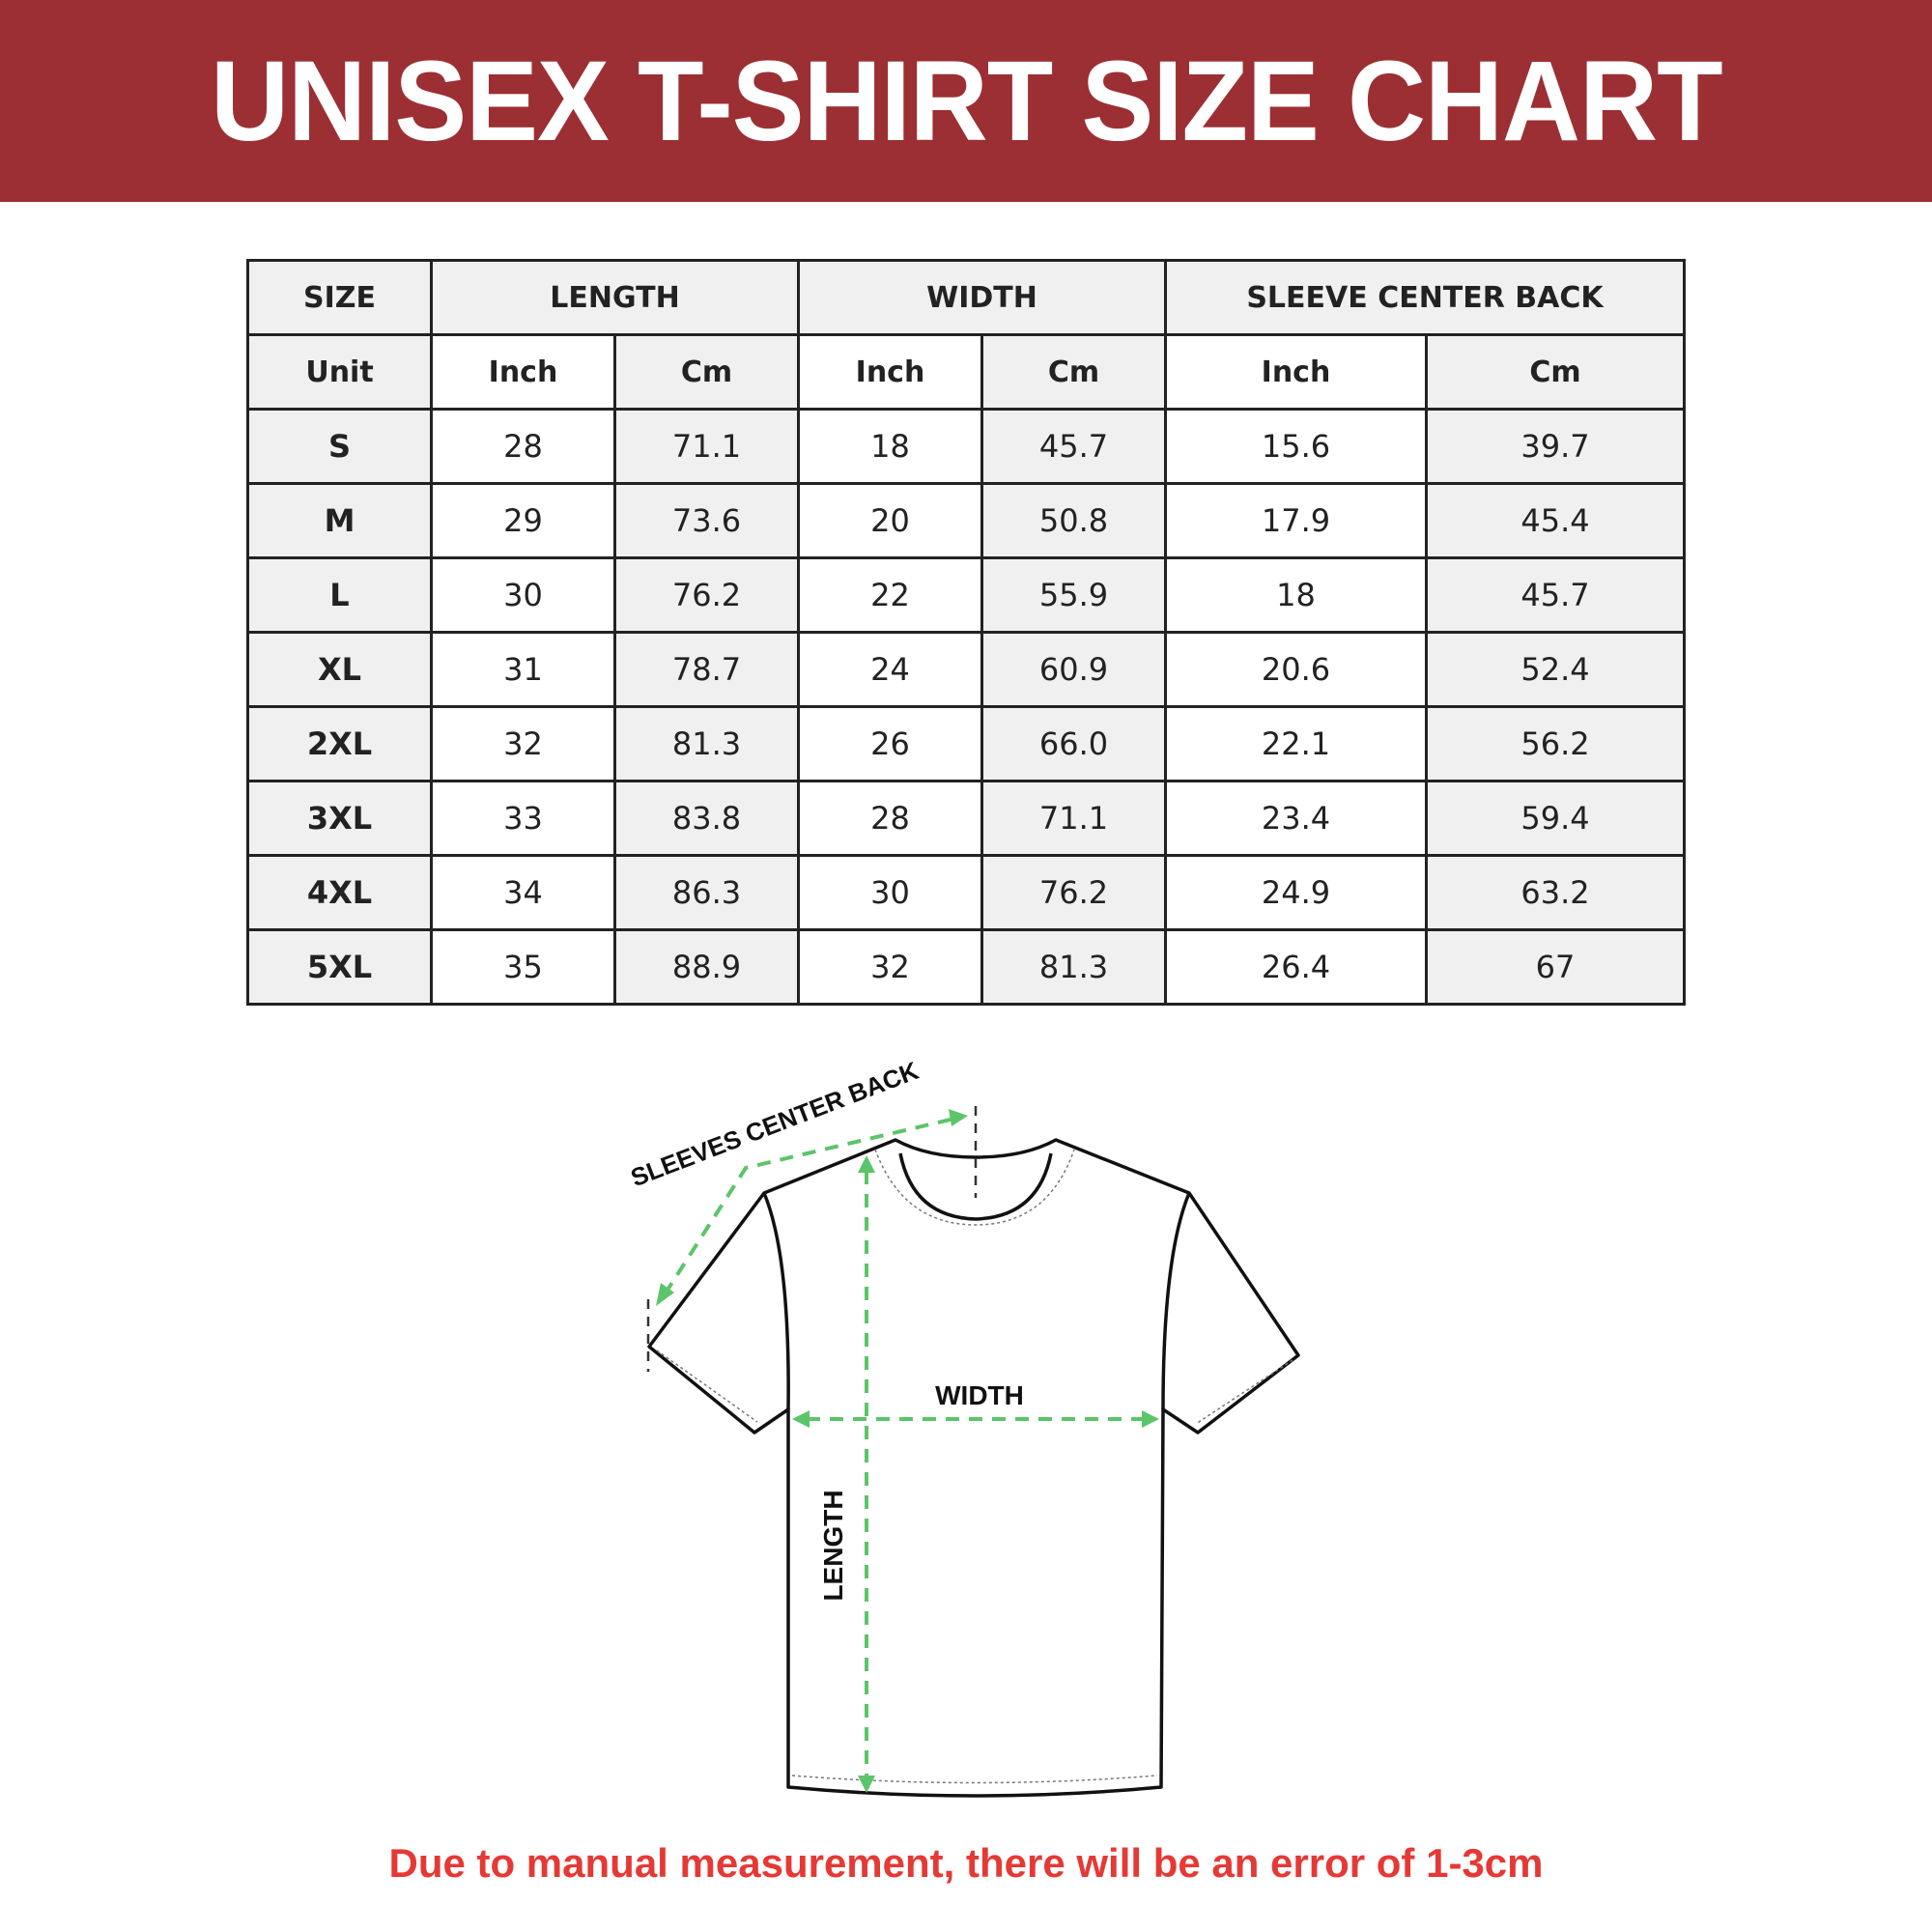 This screenshot has height=1932, width=1932. Describe the element at coordinates (982, 297) in the screenshot. I see `group-header: WIDTH` at that location.